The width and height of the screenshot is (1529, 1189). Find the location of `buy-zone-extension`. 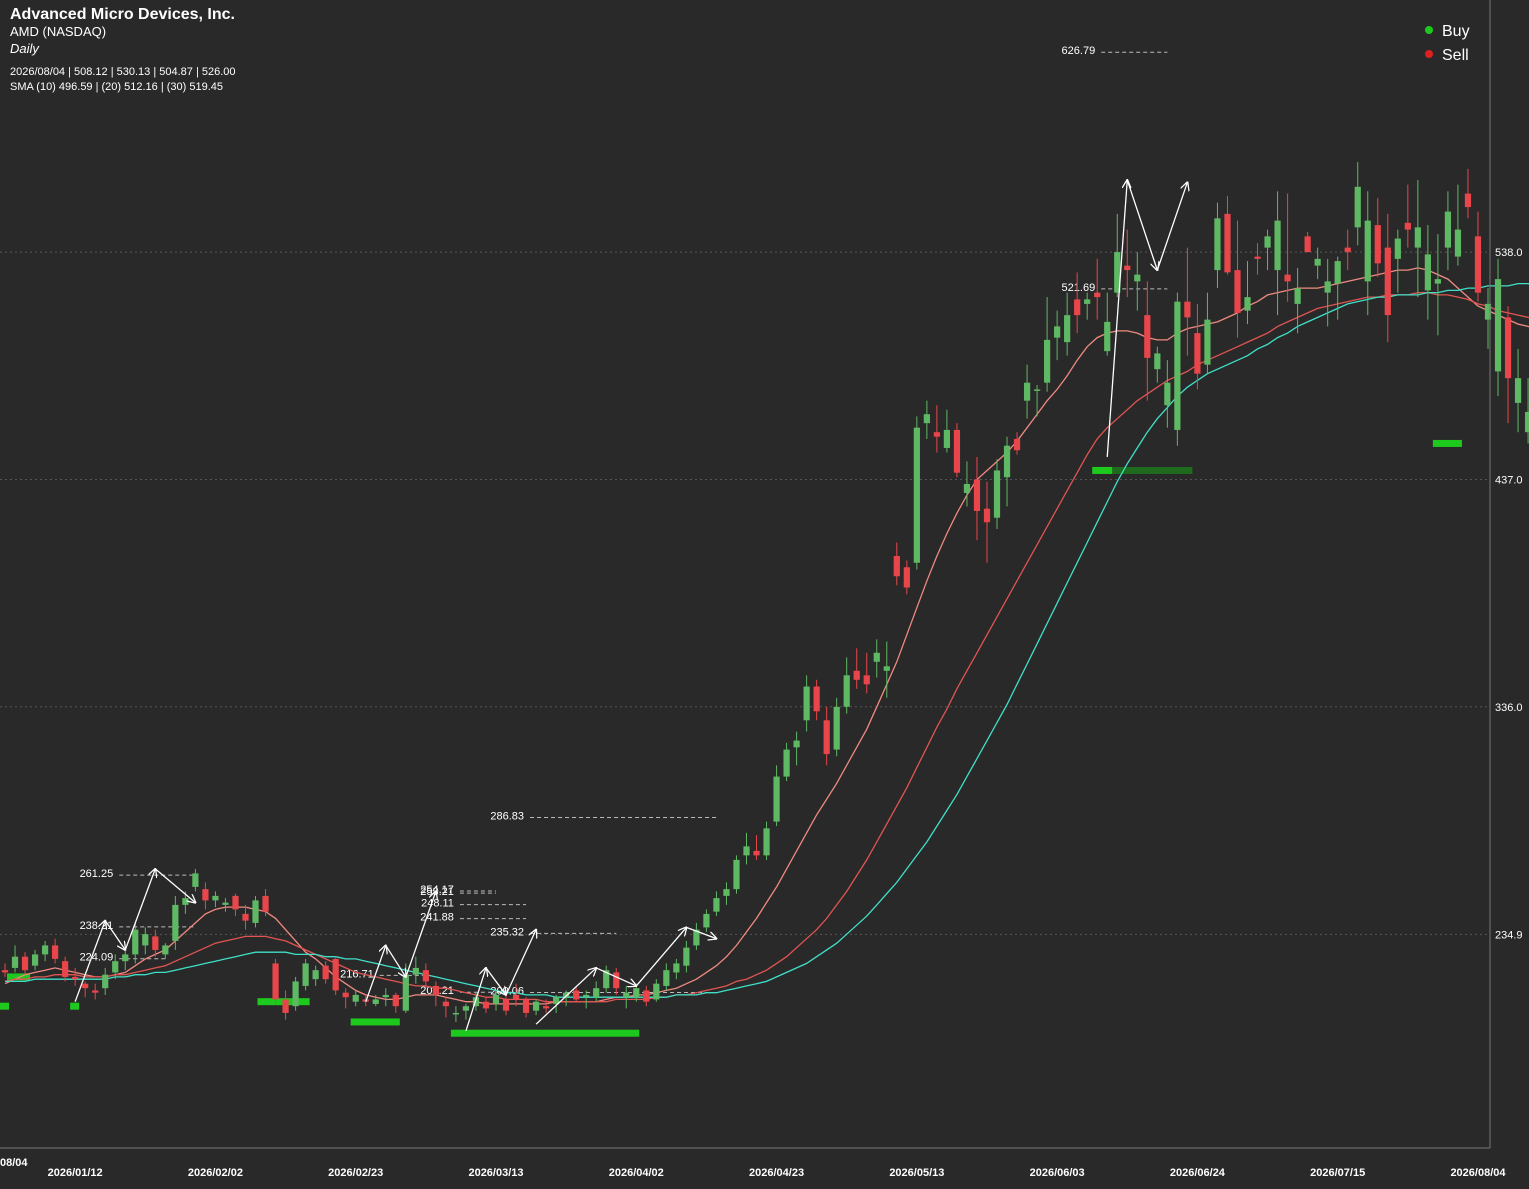

buy-zone-extension is located at coordinates (1152, 470).